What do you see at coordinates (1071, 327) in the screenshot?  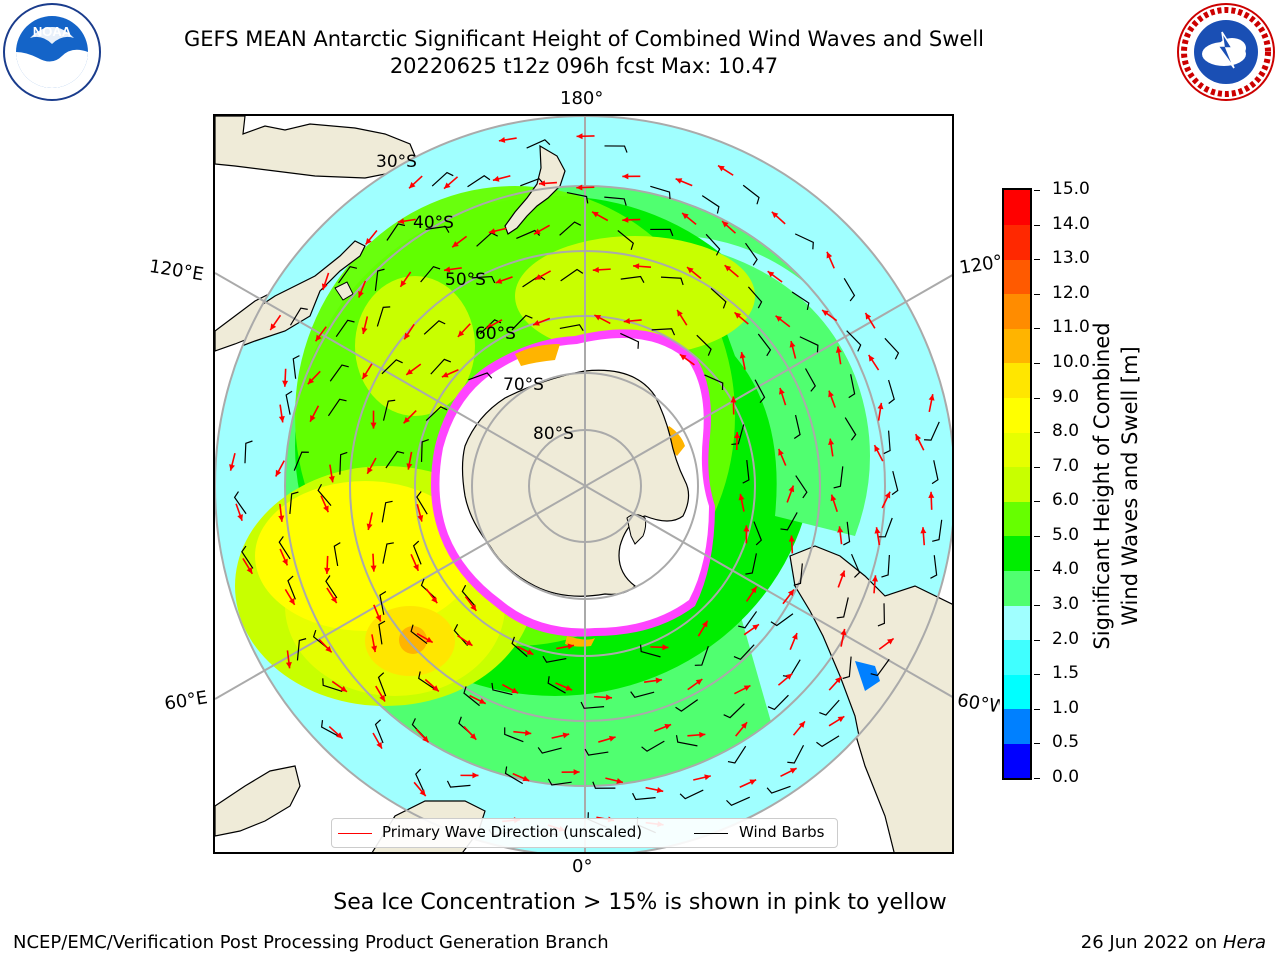 I see `colorbar-tick-label: 11.0` at bounding box center [1071, 327].